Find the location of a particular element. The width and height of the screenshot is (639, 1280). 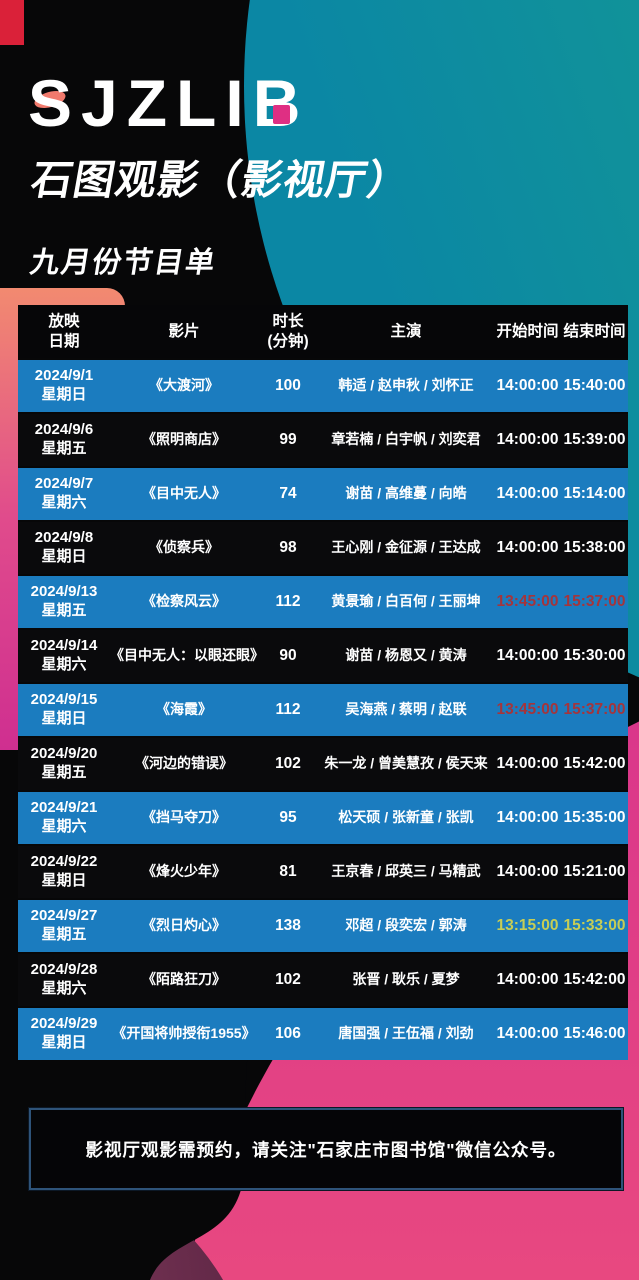

date-value: 2024/9/20 is located at coordinates (64, 754).